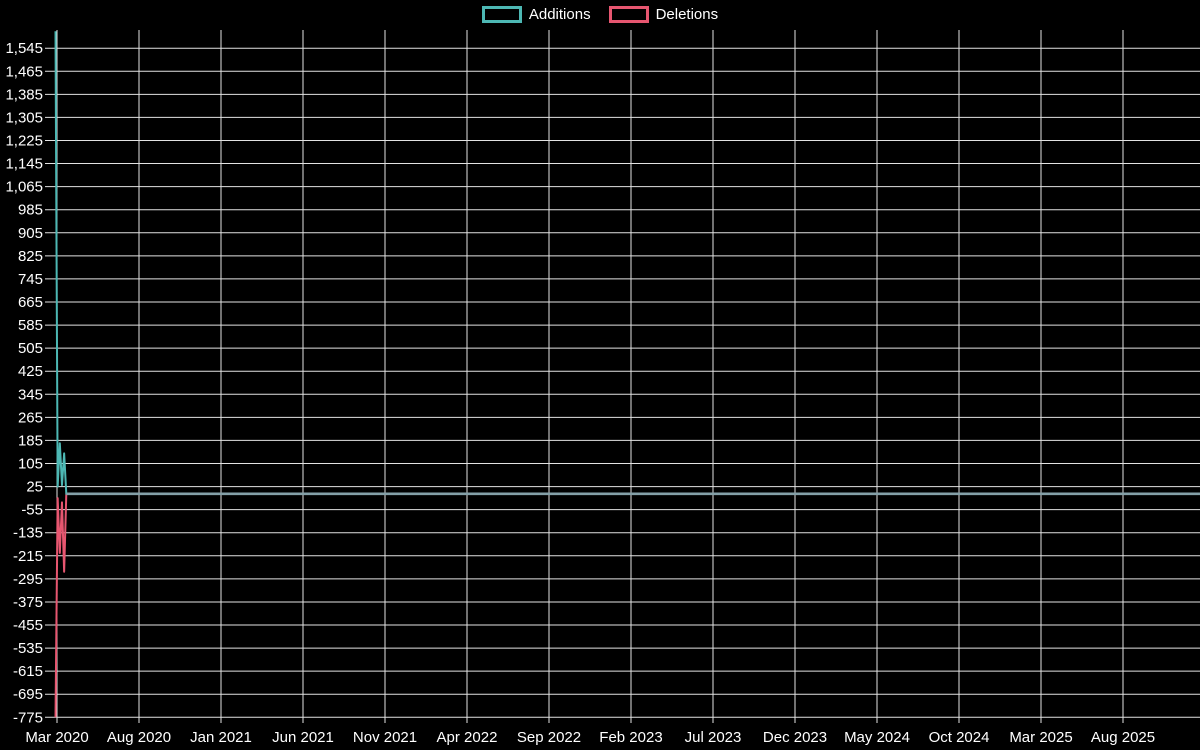 This screenshot has height=750, width=1200. I want to click on y-axis-tick-label: 665, so click(30, 302).